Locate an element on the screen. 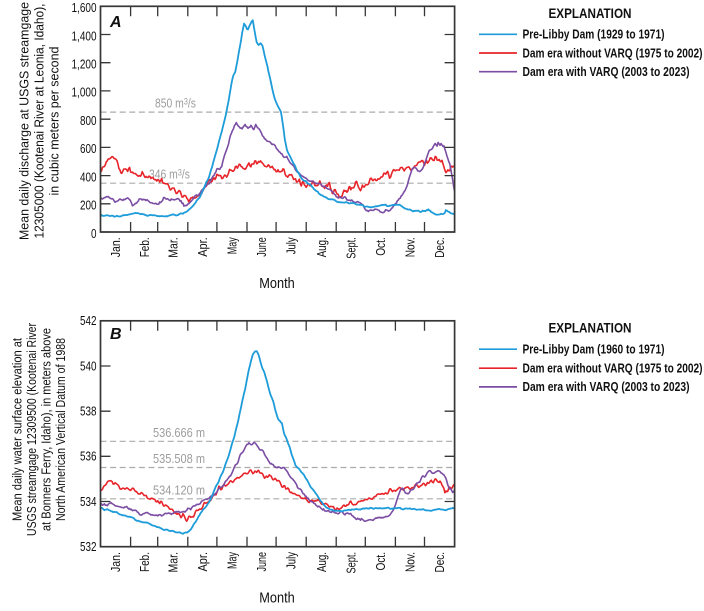 The width and height of the screenshot is (704, 611). svg-text: 1,000 is located at coordinates (84, 93).